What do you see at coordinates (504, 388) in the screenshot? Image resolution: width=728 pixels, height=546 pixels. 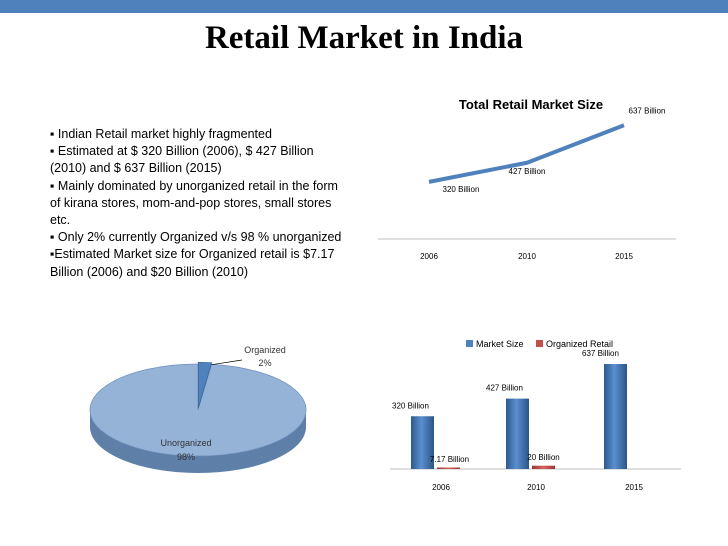 I see `bar-market-size-label: 427 Billion` at bounding box center [504, 388].